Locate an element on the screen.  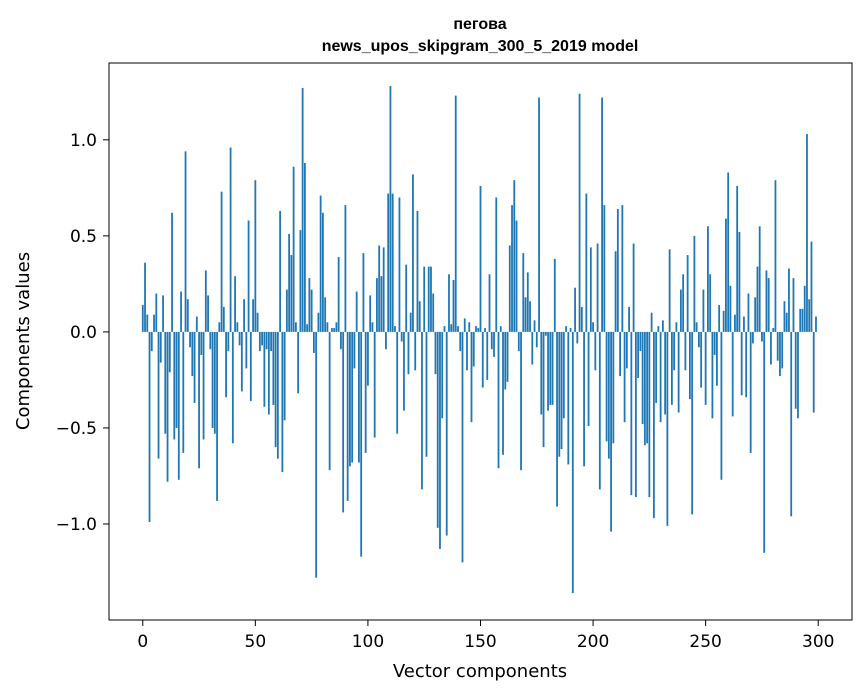
chart-title-line1: пегова is located at coordinates (479, 24).